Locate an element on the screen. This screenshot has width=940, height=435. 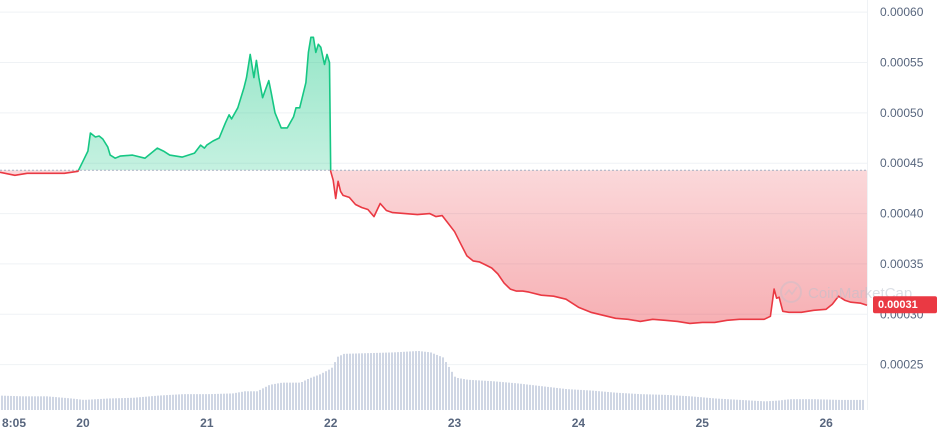
coinmarketcap-logo-icon is located at coordinates (791, 292).